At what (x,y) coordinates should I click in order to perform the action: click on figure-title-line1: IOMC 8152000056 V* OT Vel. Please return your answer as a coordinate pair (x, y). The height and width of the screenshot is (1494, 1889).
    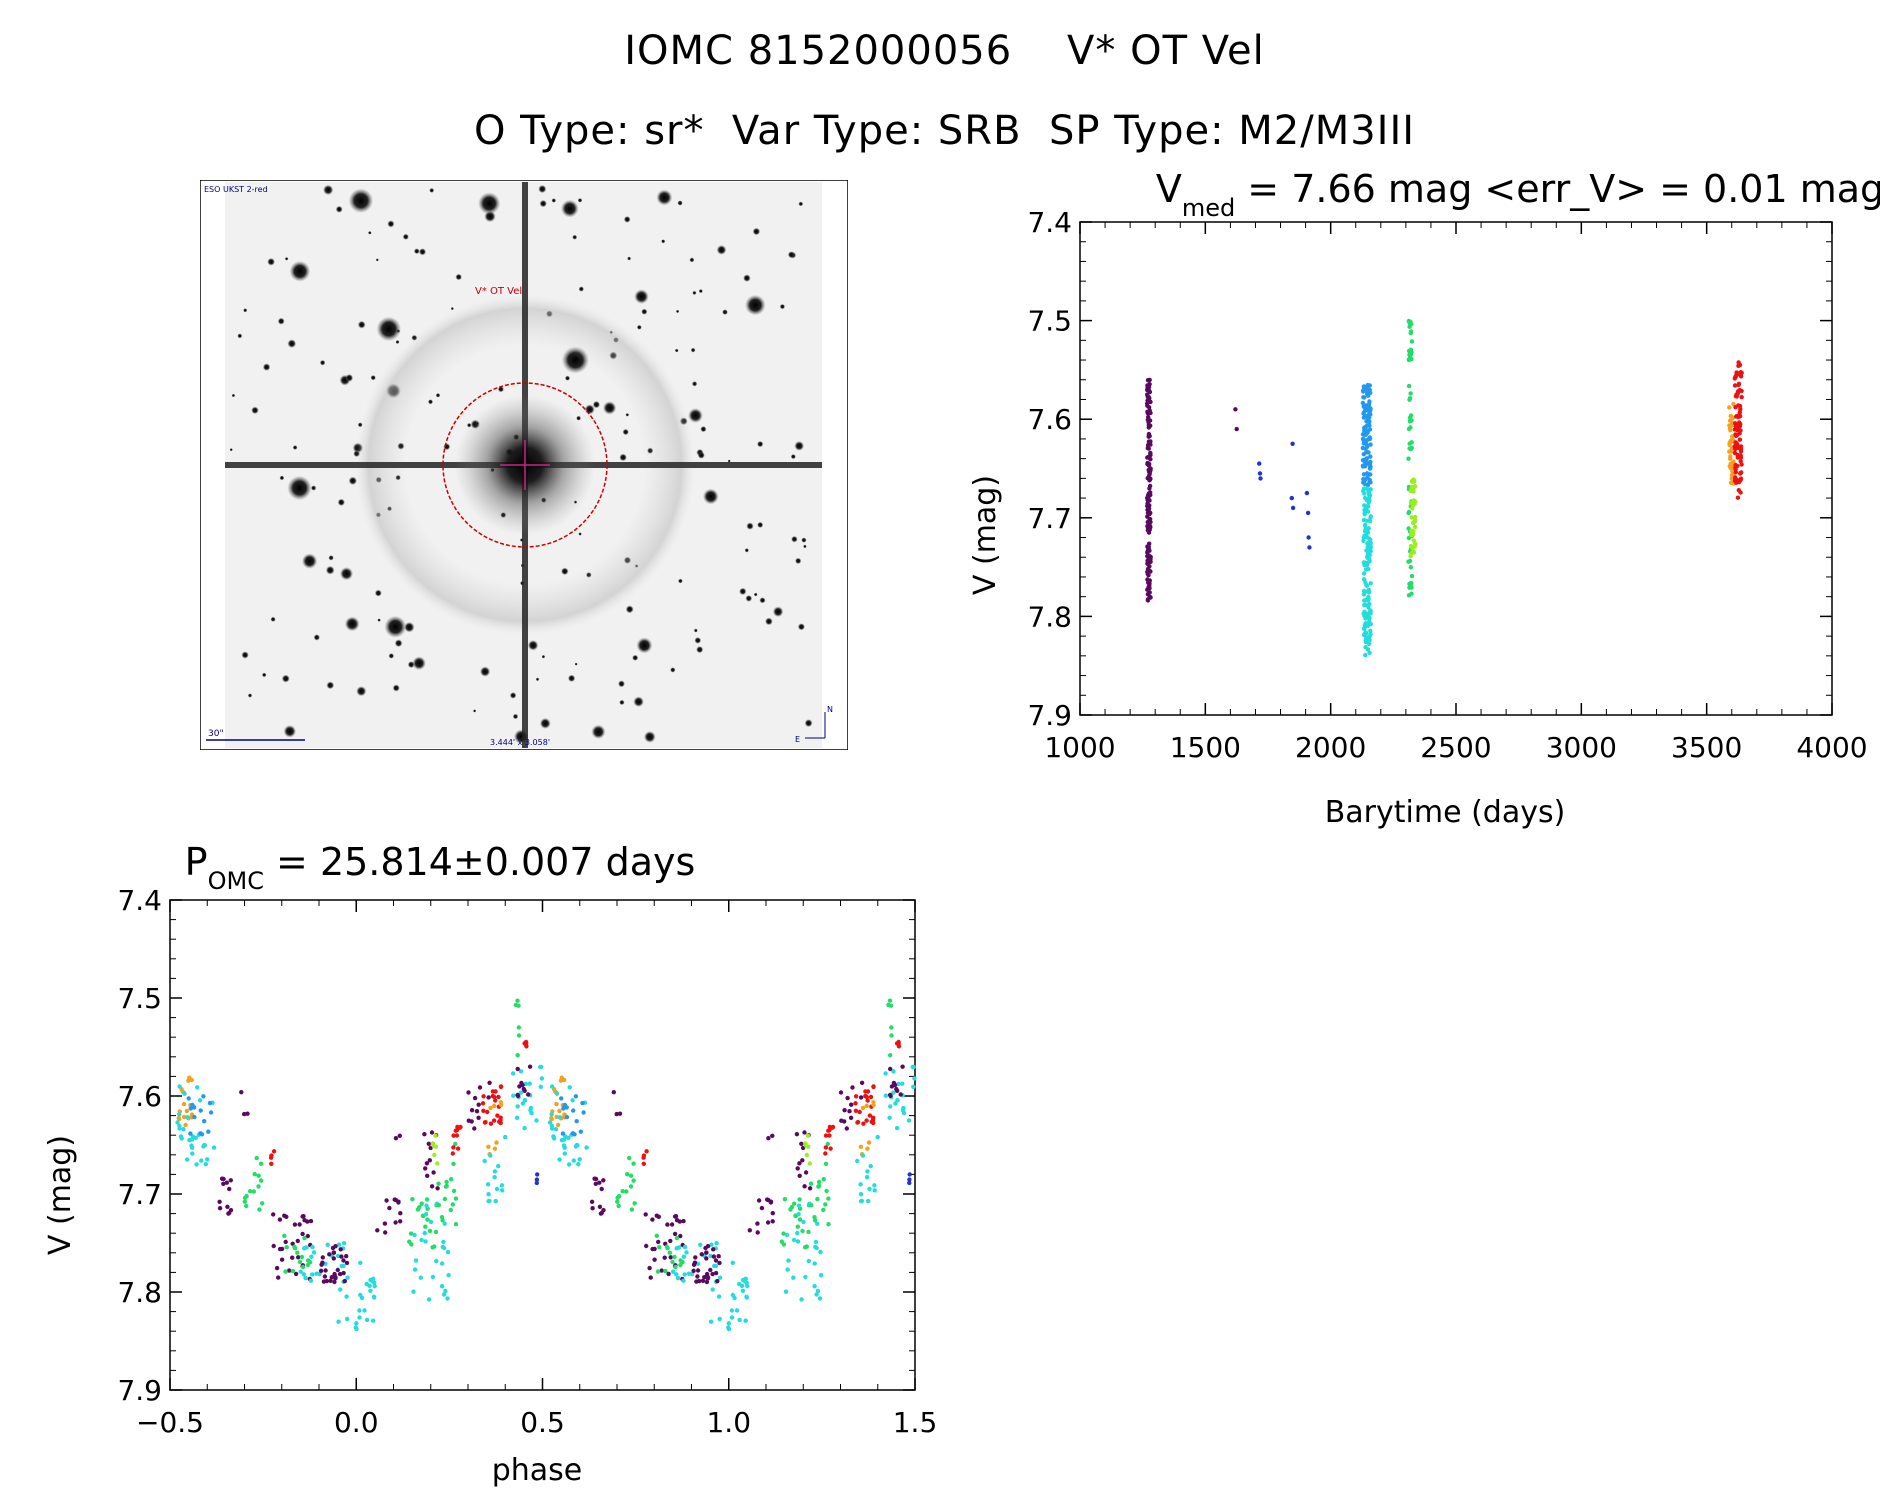
    Looking at the image, I should click on (944, 51).